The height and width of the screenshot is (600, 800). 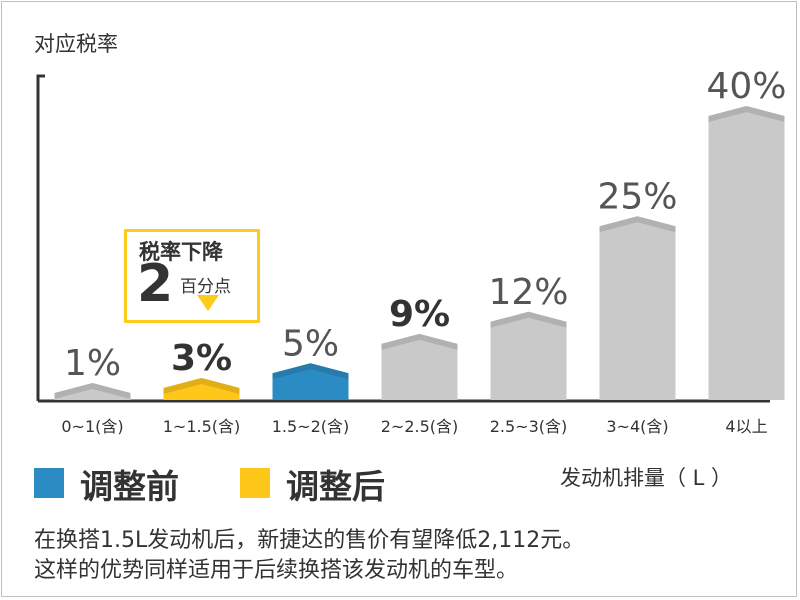 What do you see at coordinates (310, 343) in the screenshot?
I see `value-label-2: 5%` at bounding box center [310, 343].